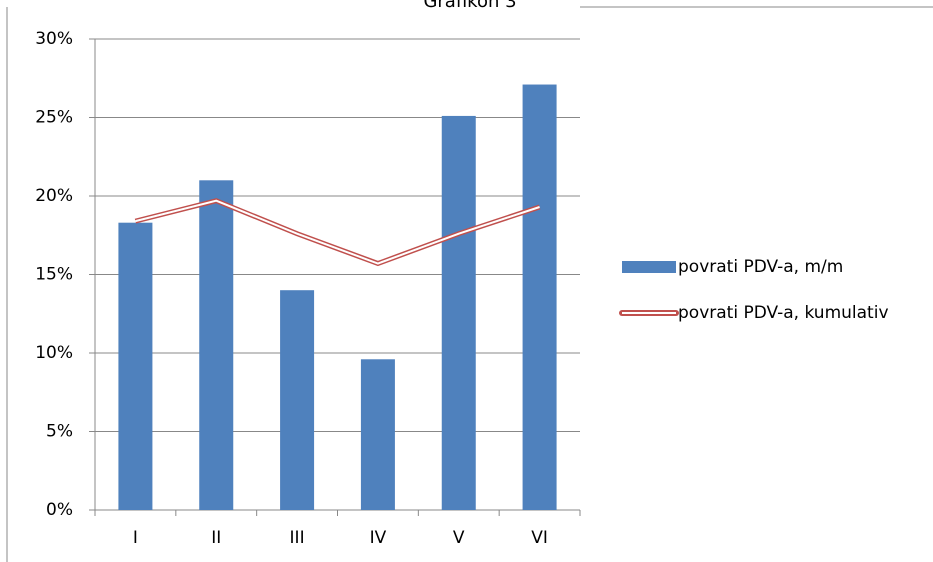  Describe the element at coordinates (378, 538) in the screenshot. I see `x-tick-label: IV` at that location.